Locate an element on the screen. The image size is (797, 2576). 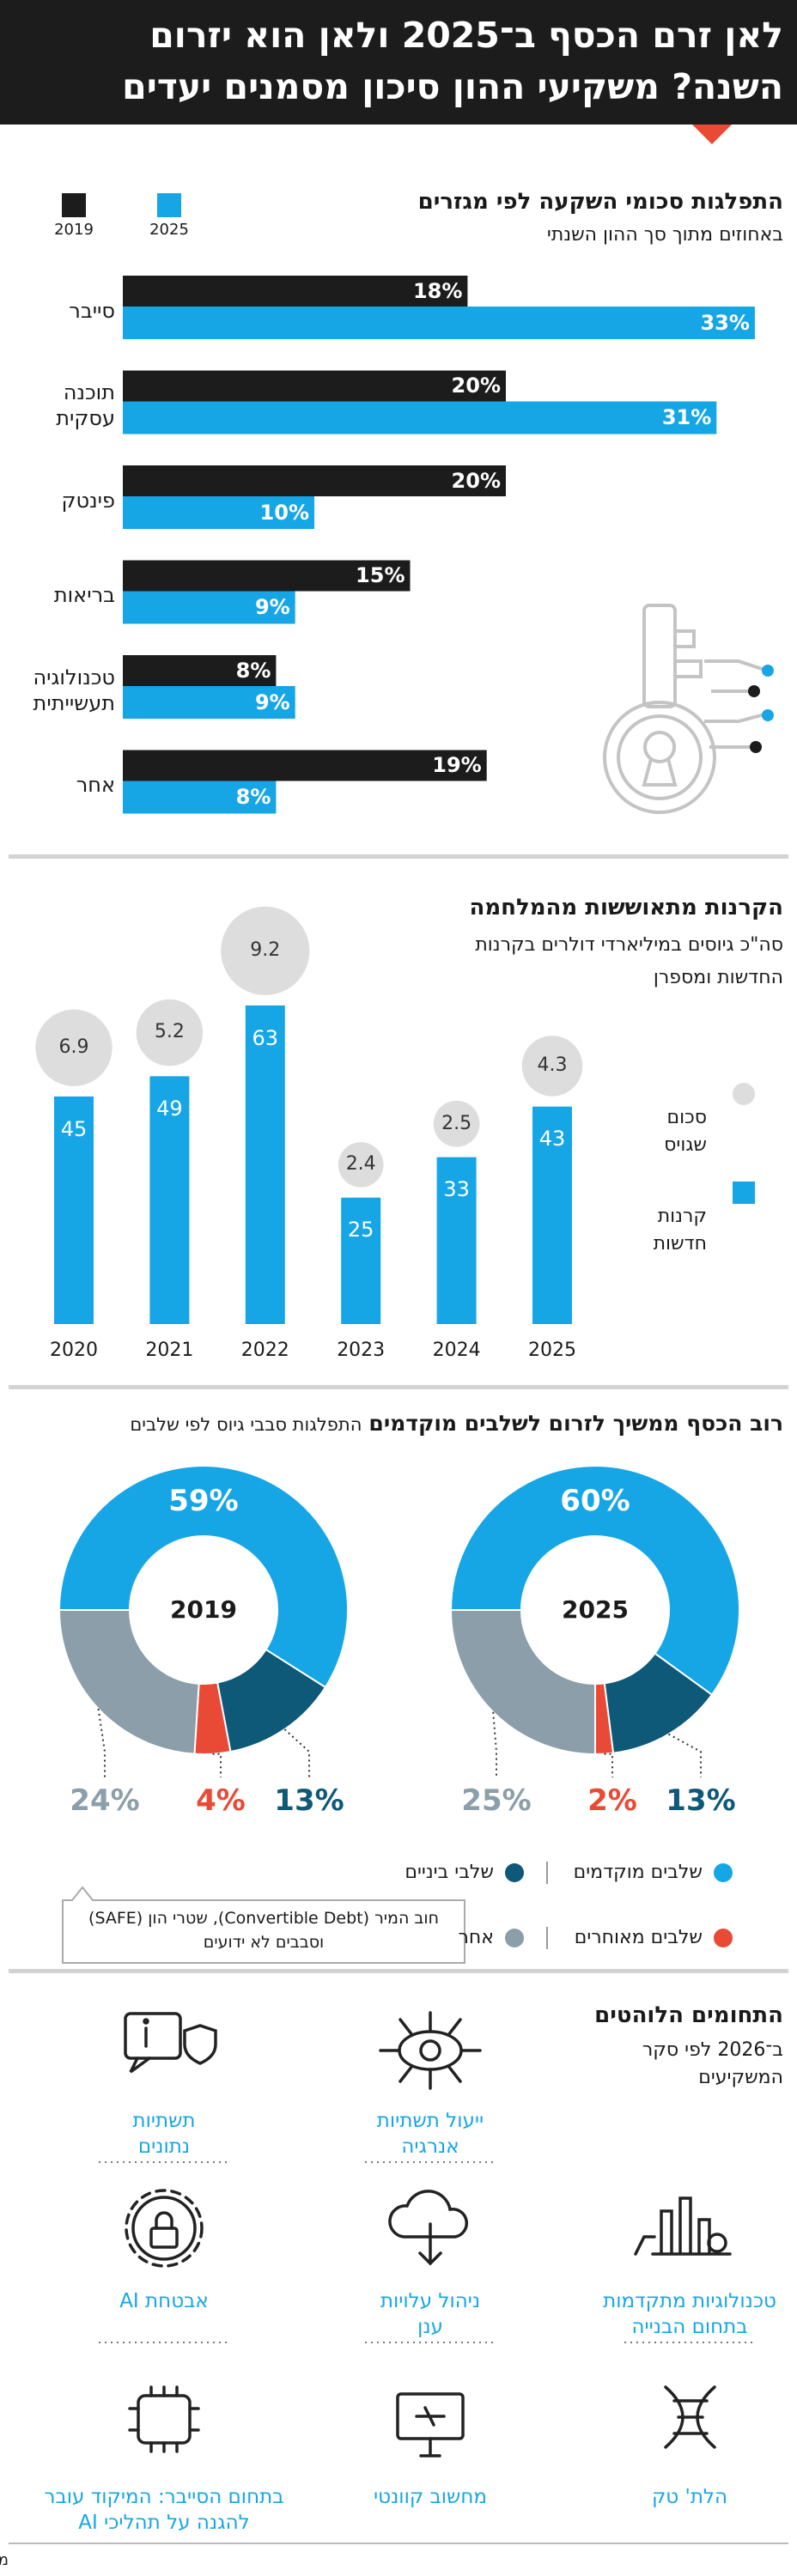
bubble-label: 4.3 is located at coordinates (552, 1065).